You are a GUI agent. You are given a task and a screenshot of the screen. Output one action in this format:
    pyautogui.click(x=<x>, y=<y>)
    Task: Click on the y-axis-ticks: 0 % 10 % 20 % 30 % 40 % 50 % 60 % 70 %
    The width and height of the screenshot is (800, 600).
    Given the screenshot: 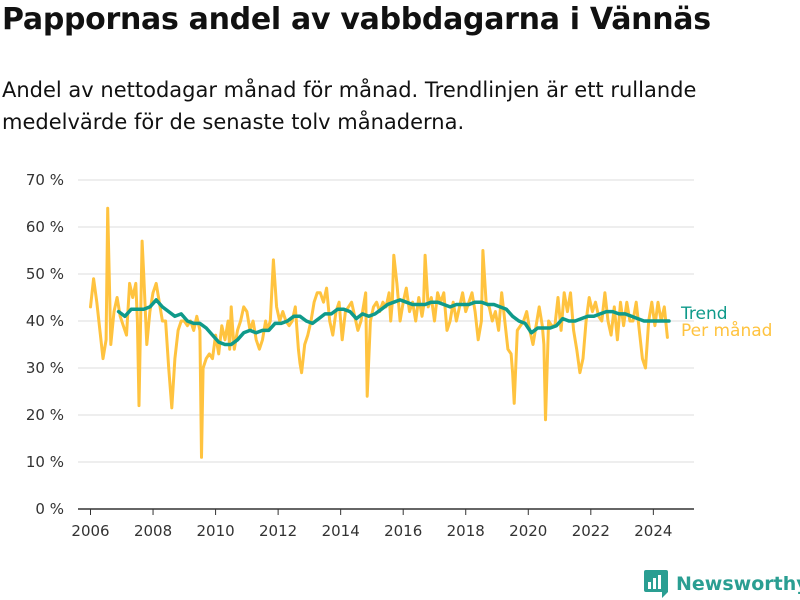 What is the action you would take?
    pyautogui.click(x=45, y=344)
    